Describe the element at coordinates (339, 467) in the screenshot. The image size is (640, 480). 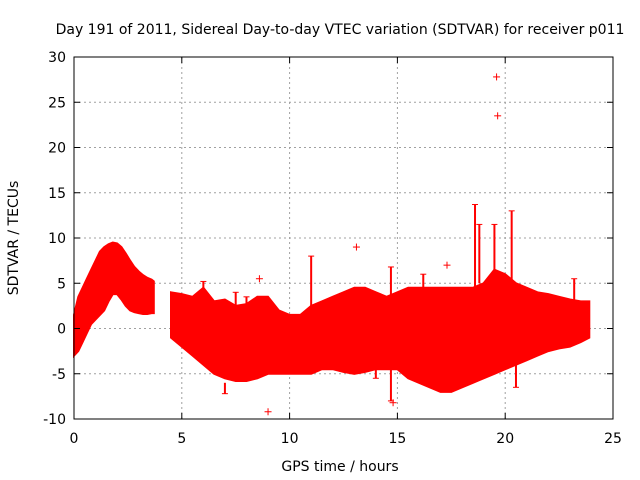
I see `x-axis-label: GPS time / hours` at that location.